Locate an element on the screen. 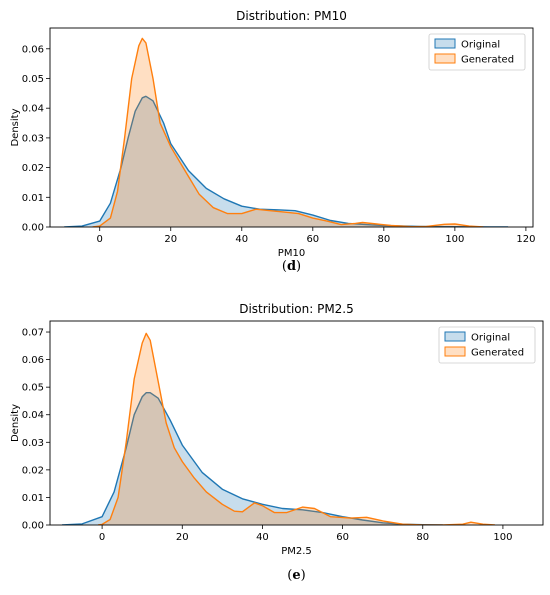  y-tick-label: 0.07 is located at coordinates (33, 333).